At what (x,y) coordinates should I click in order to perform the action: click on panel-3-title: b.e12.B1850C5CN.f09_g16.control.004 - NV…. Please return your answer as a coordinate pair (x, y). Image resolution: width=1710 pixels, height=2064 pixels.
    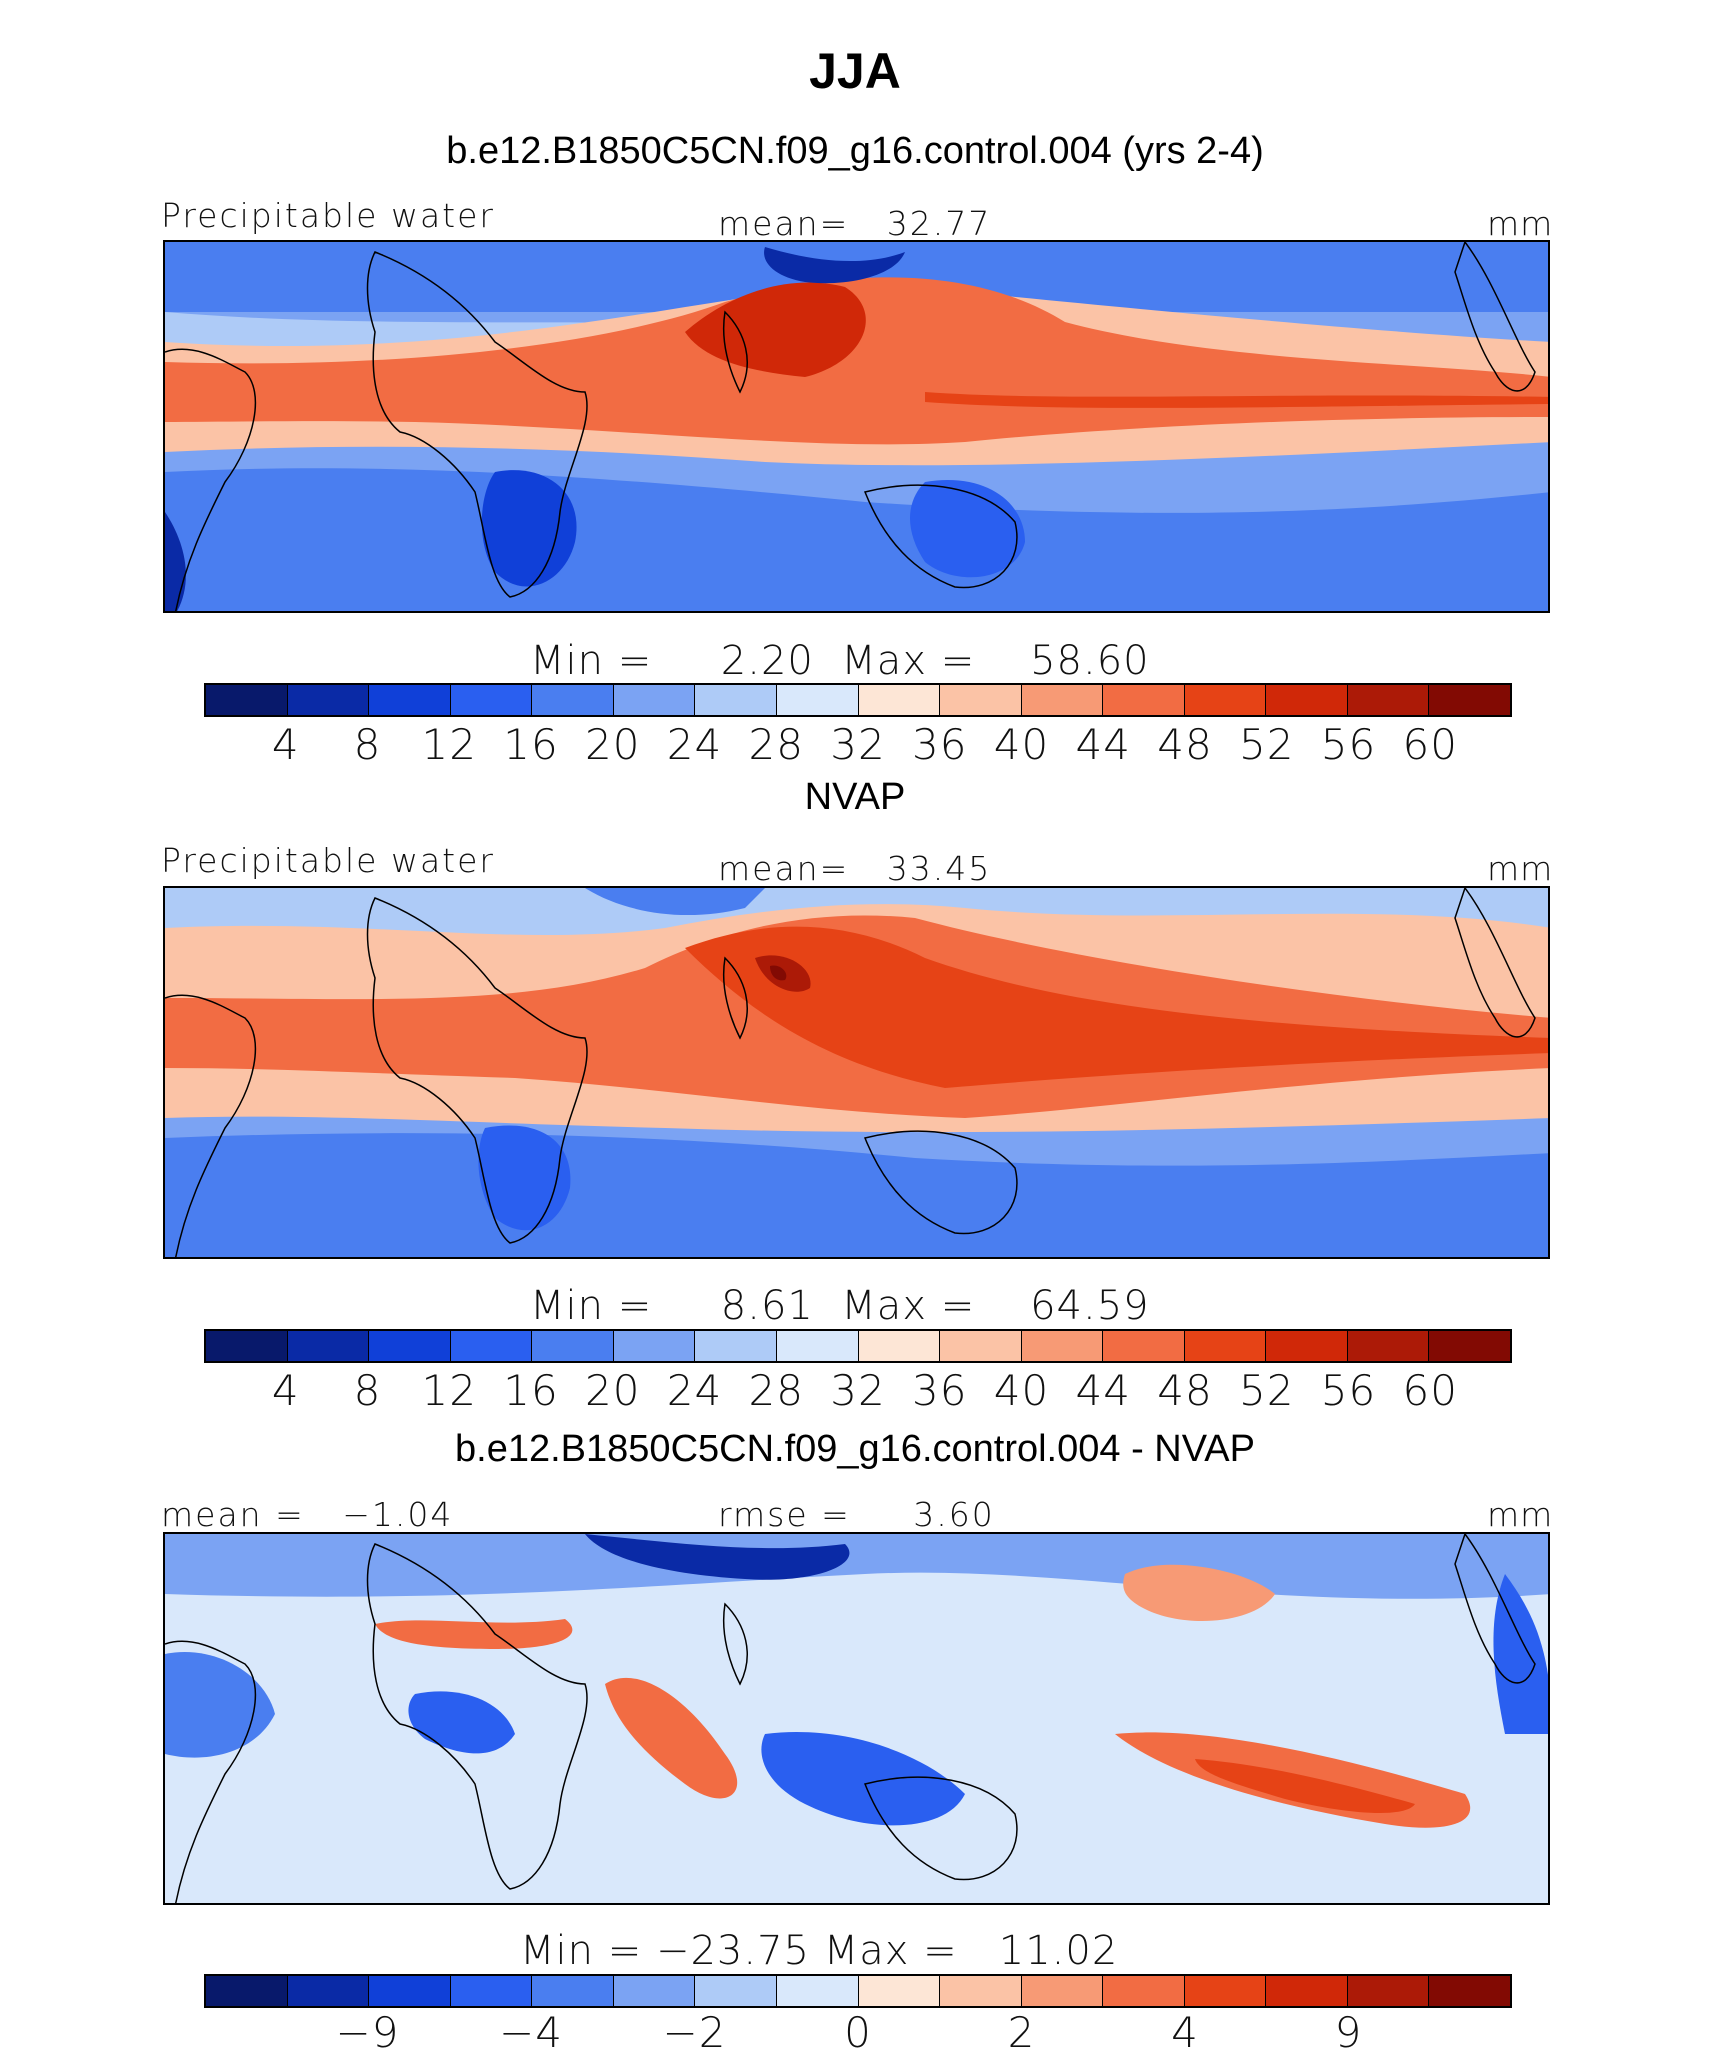
    Looking at the image, I should click on (855, 1449).